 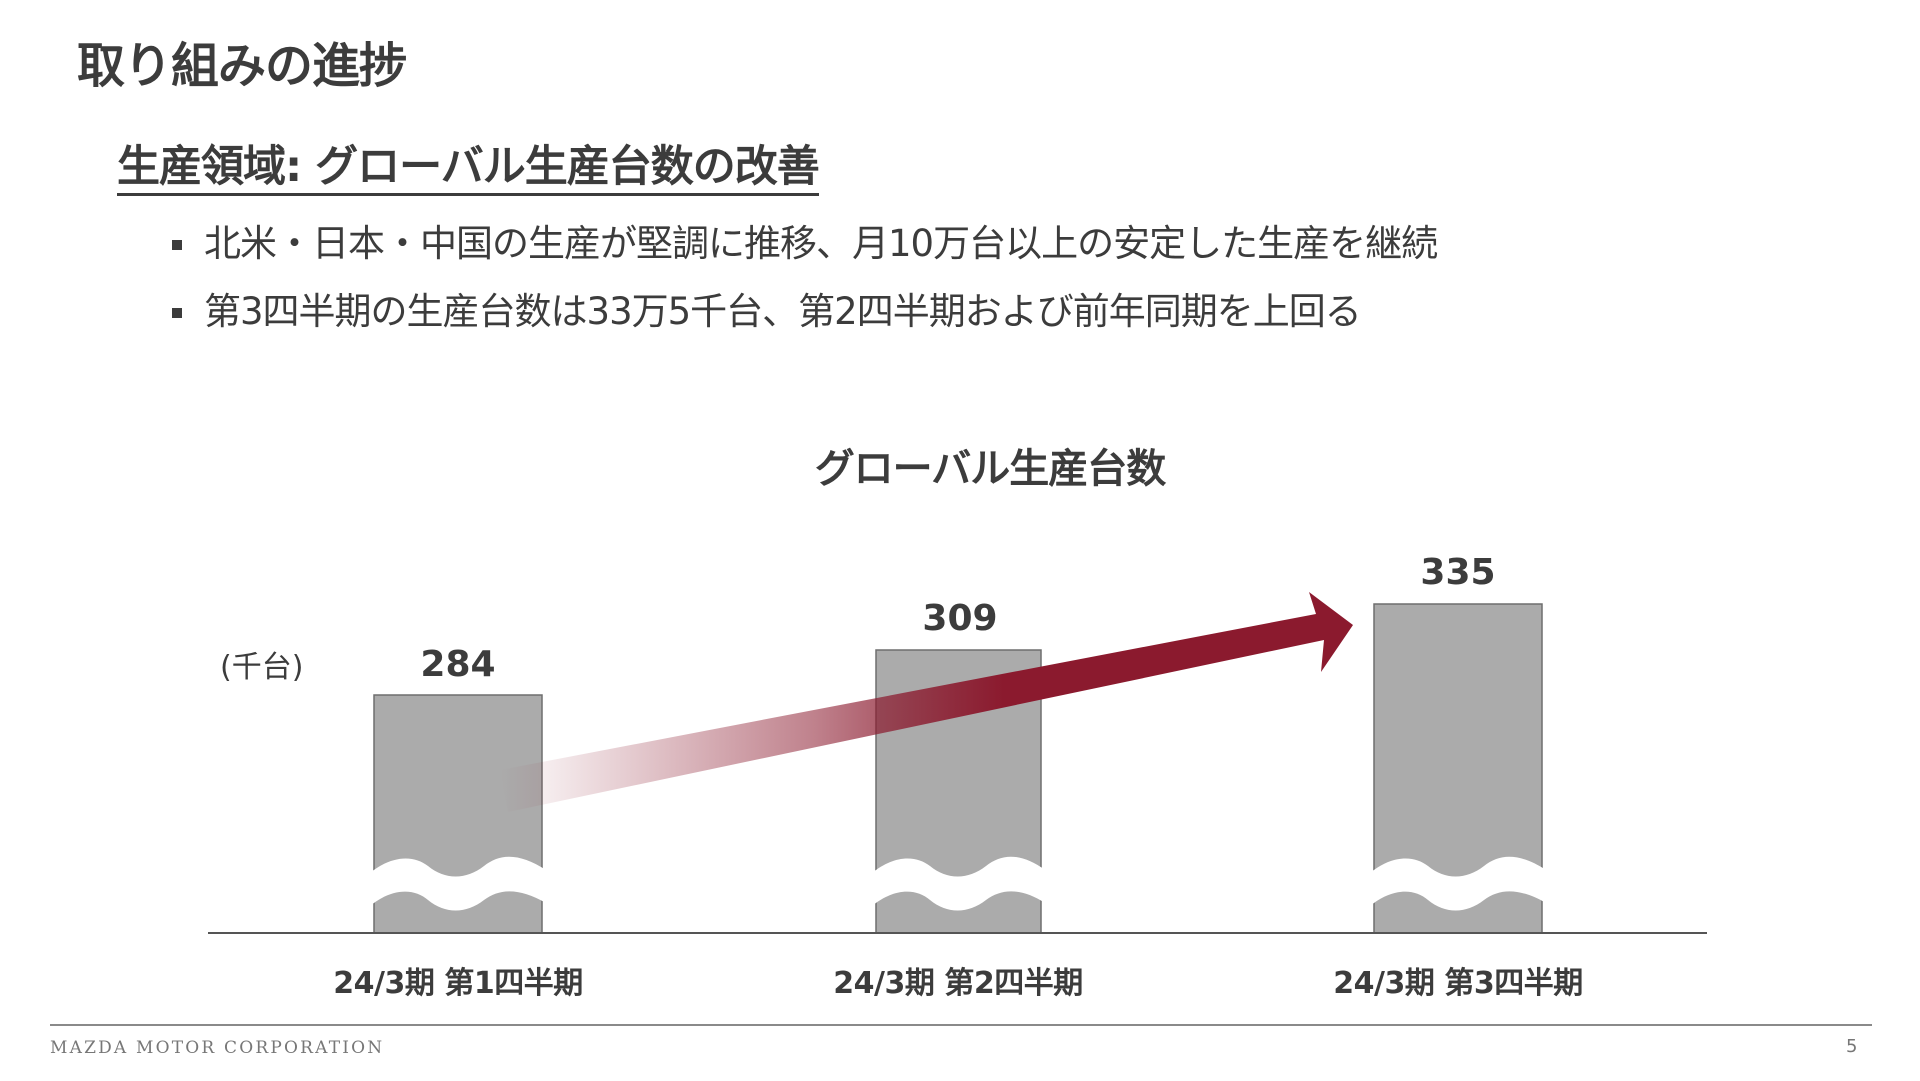 What do you see at coordinates (458, 664) in the screenshot?
I see `value-label-q1: 284` at bounding box center [458, 664].